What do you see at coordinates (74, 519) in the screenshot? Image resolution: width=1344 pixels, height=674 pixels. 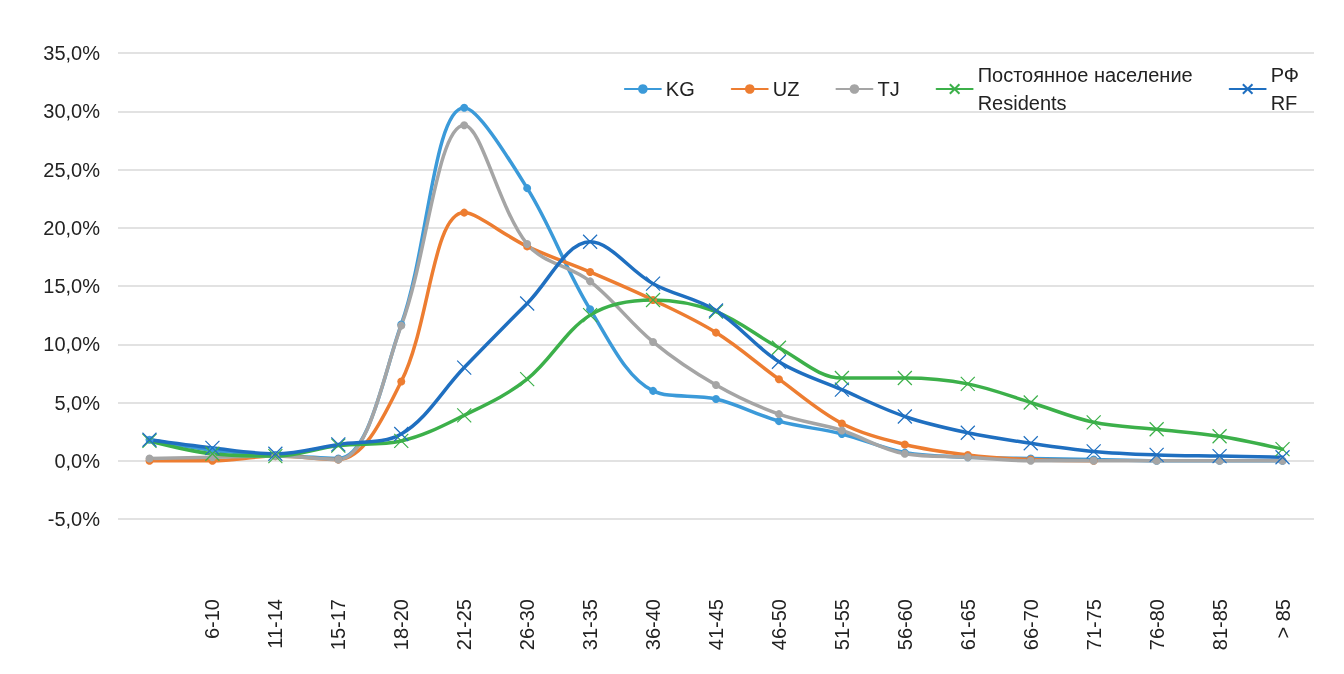 I see `y-tick-label: -5,0%` at bounding box center [74, 519].